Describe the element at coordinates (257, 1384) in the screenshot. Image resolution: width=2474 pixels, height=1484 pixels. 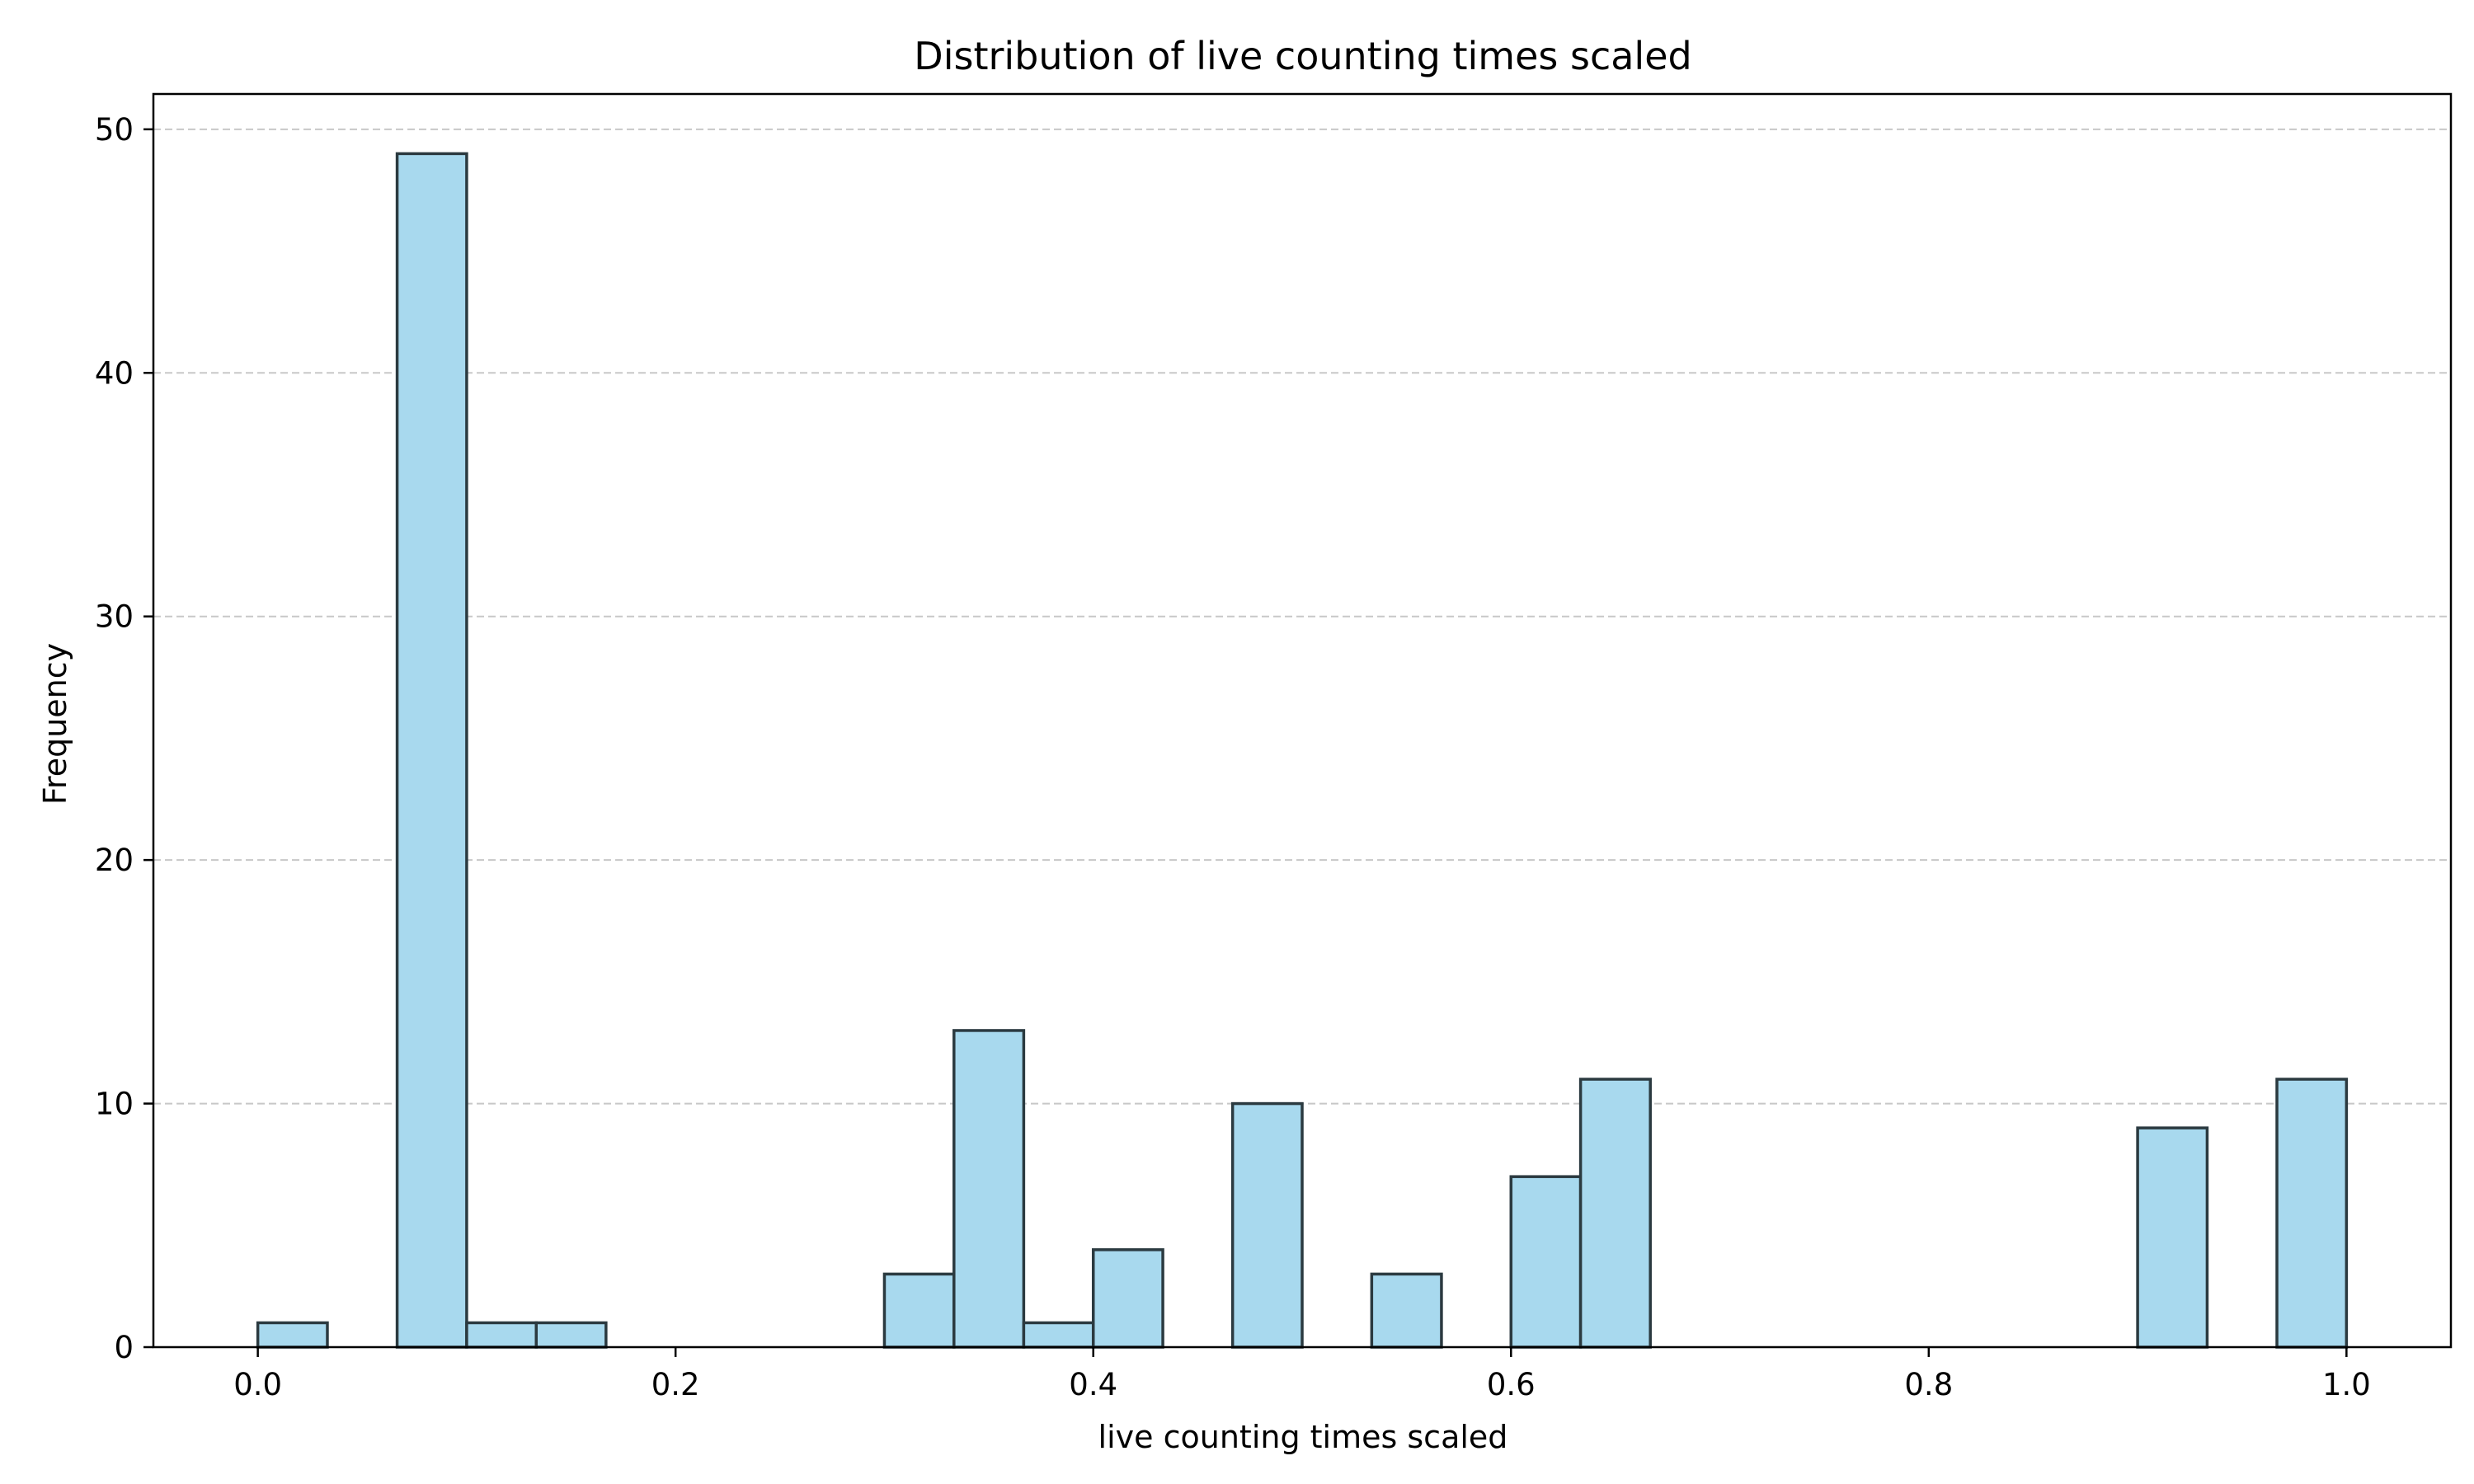
I see `x-tick-label-0: 0.0` at that location.